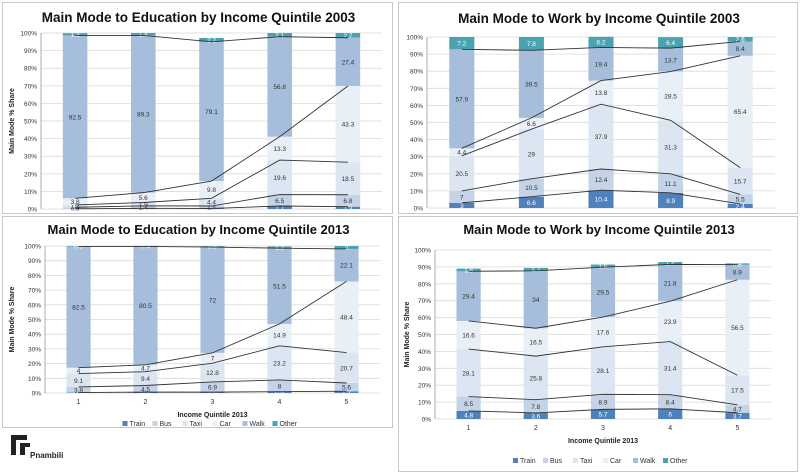  I want to click on data-label: 1.3, so click(347, 208).